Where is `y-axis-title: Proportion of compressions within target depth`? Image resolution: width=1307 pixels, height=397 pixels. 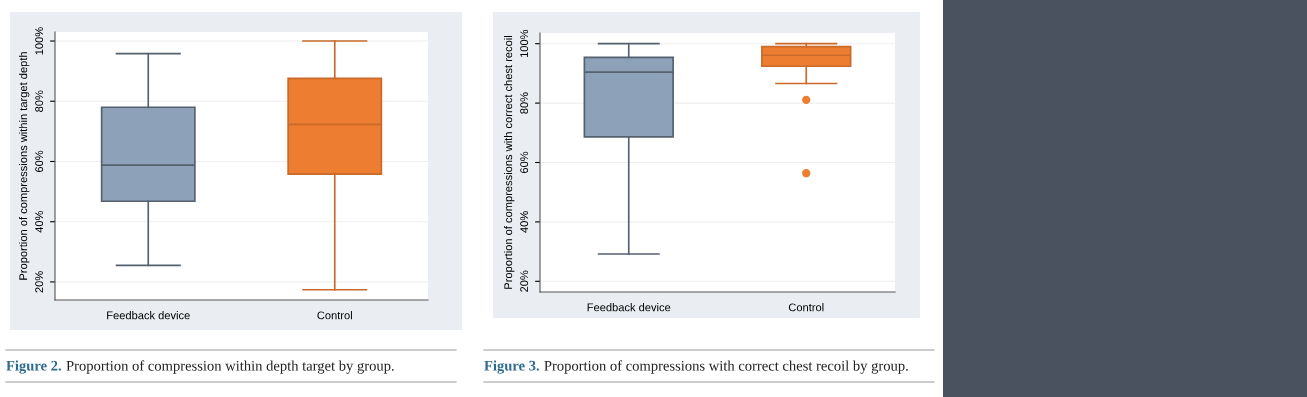 y-axis-title: Proportion of compressions within target depth is located at coordinates (24, 166).